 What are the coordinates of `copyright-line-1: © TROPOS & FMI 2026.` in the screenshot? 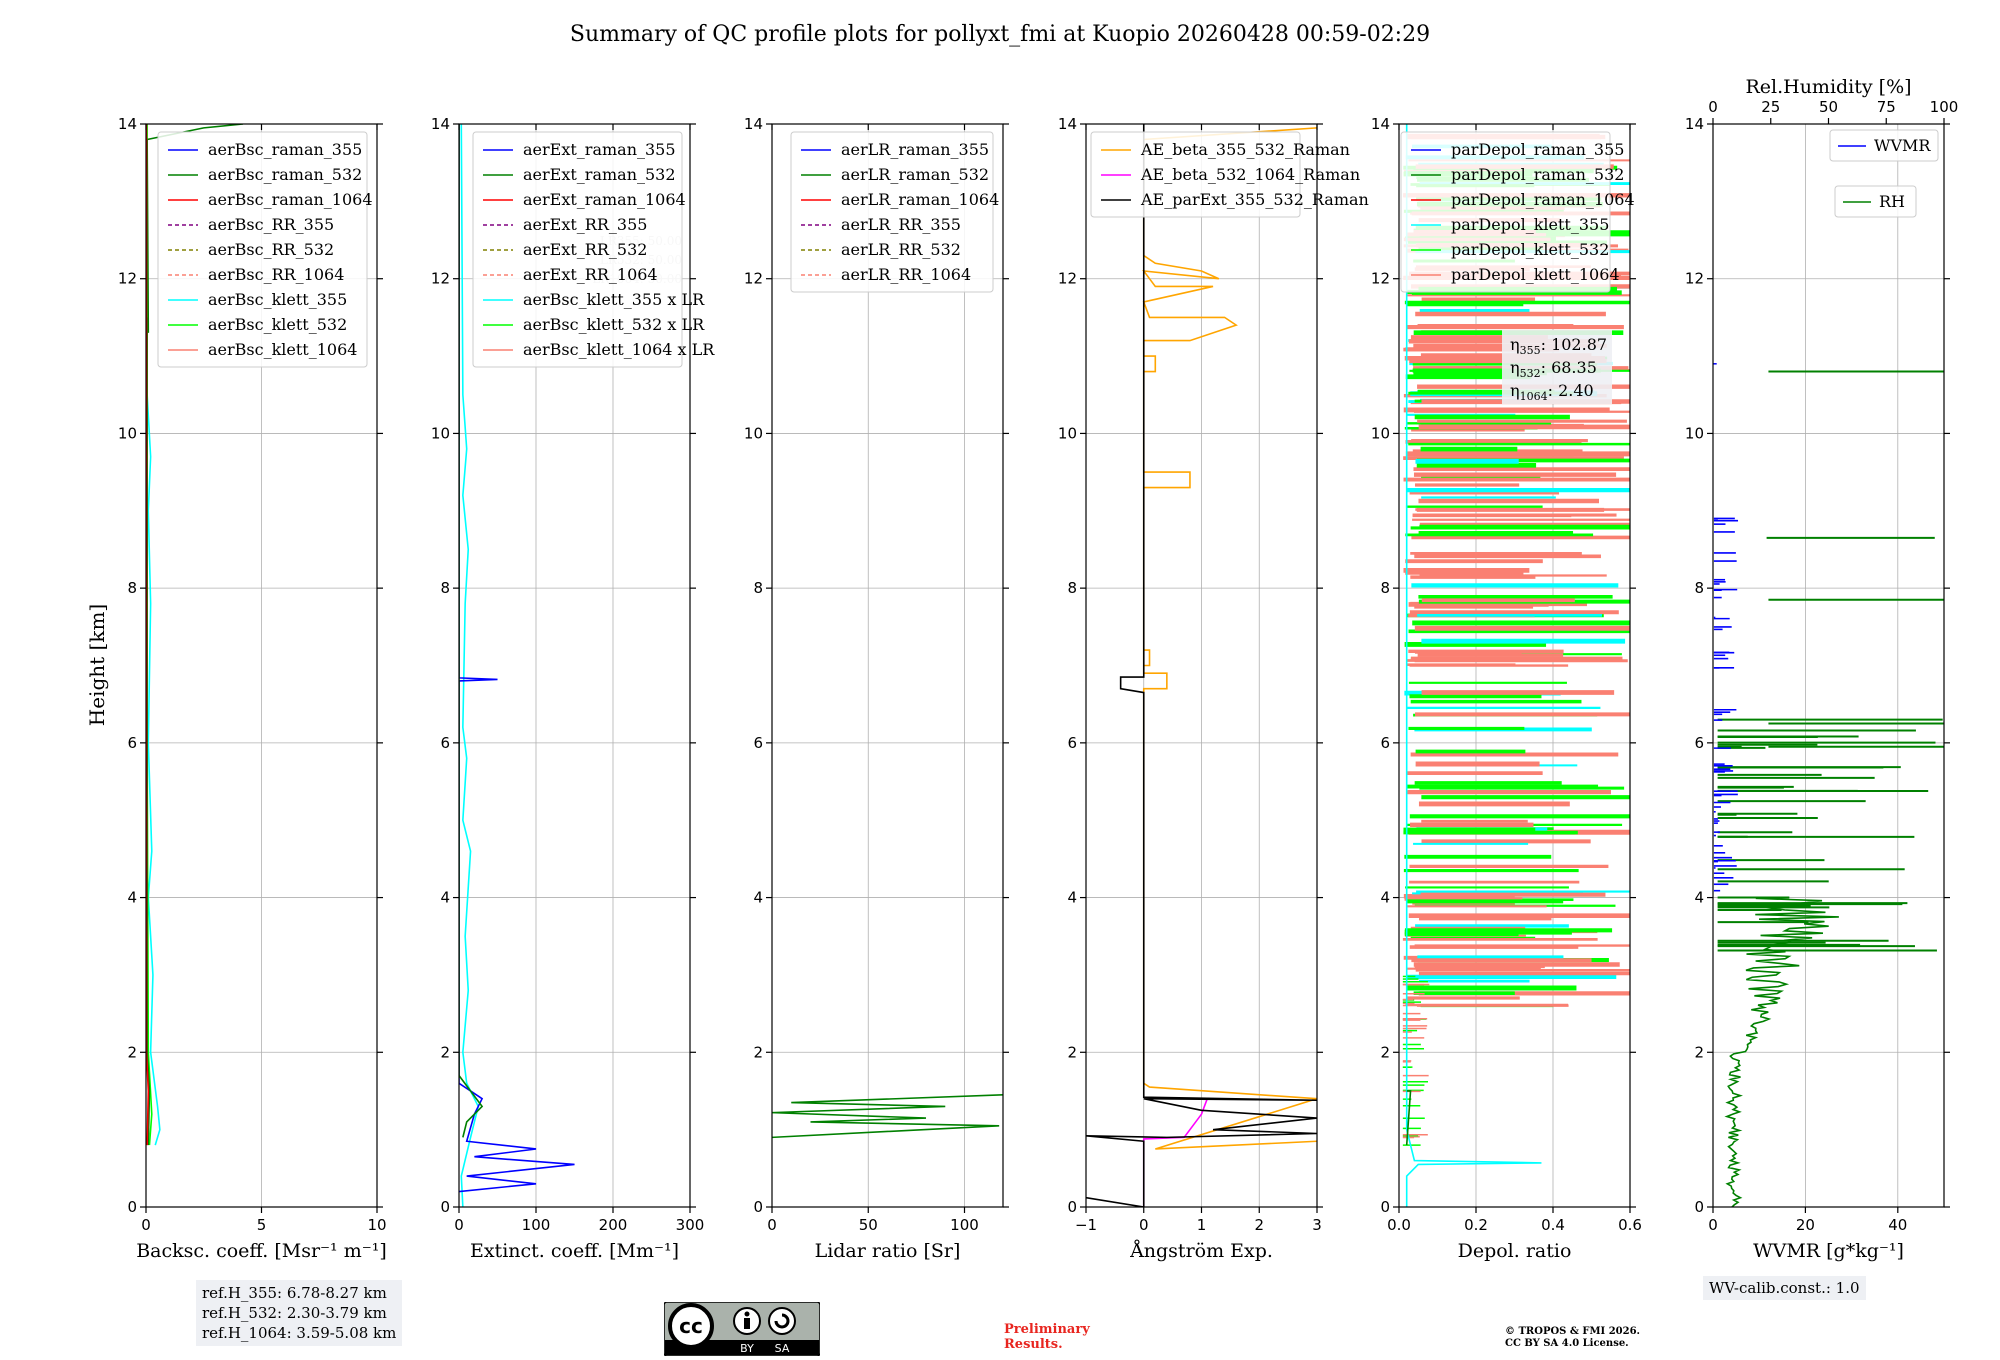 It's located at (1573, 1331).